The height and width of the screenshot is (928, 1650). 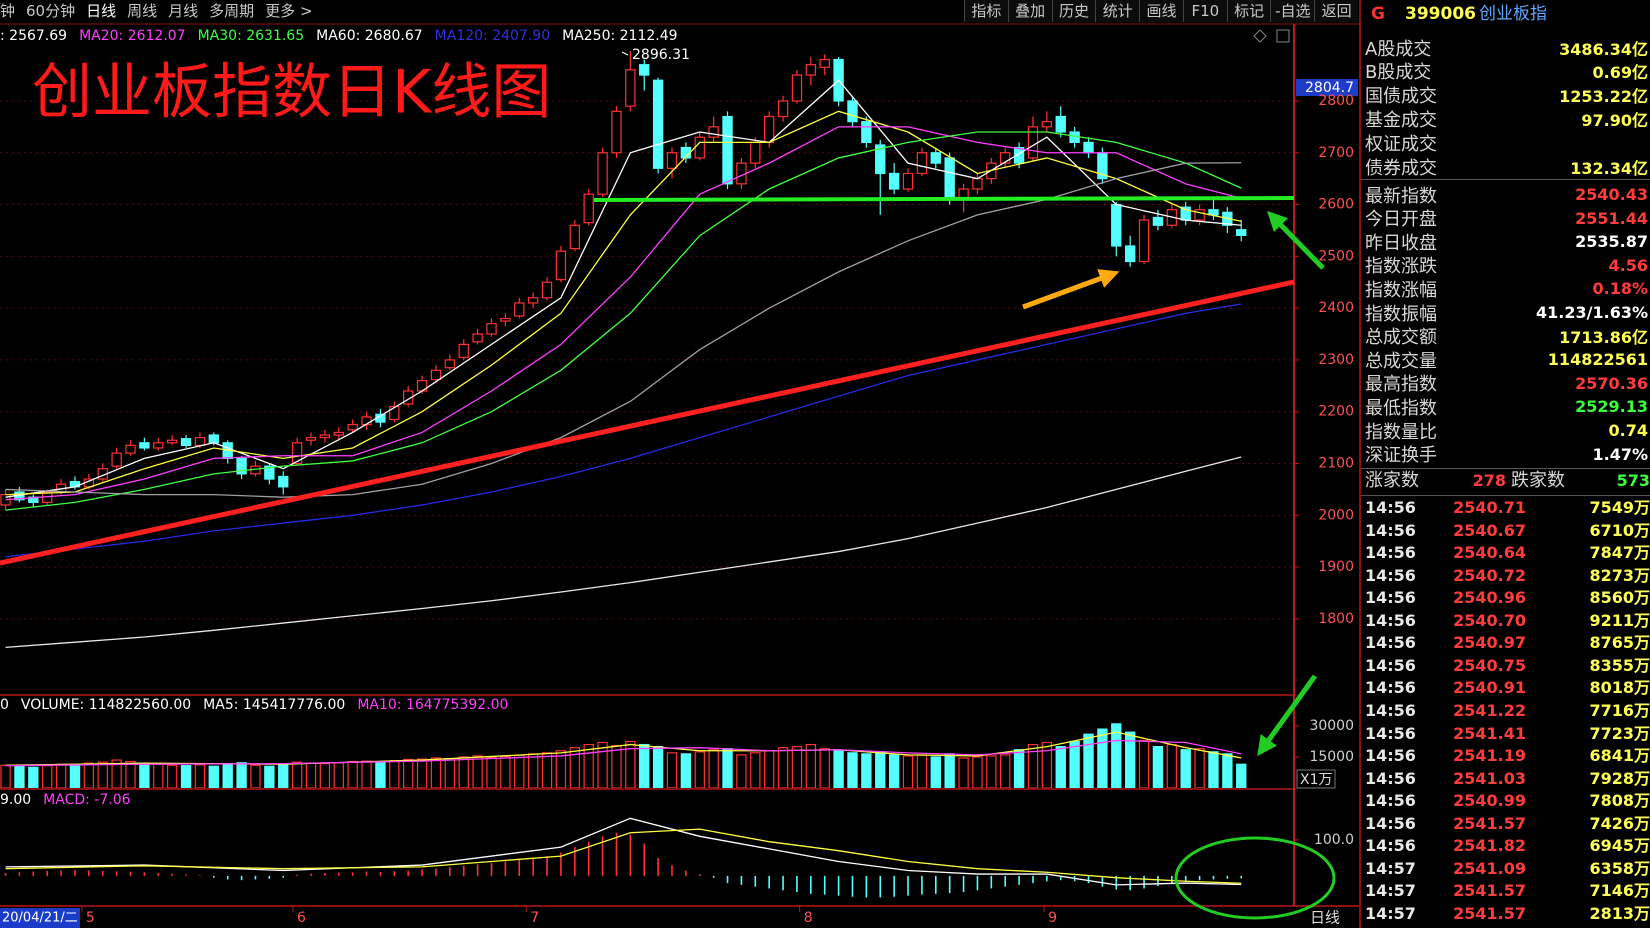 What do you see at coordinates (369, 36) in the screenshot?
I see `legend-item: MA60: 2680.67` at bounding box center [369, 36].